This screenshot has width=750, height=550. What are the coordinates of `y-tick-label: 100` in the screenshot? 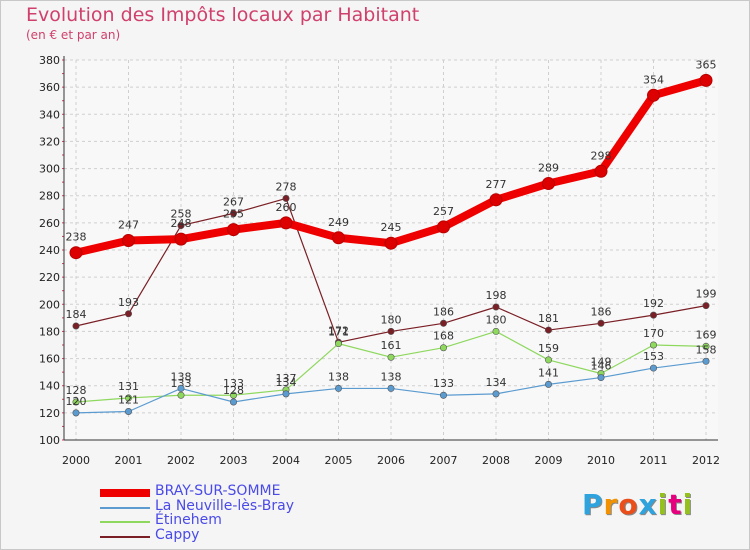 It's located at (49, 440).